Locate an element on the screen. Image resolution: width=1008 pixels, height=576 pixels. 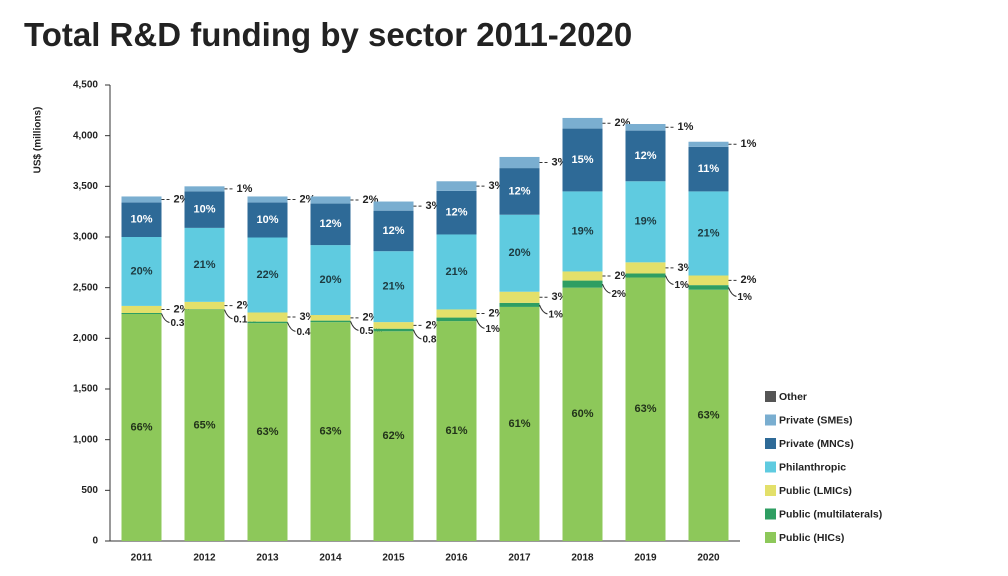
data-label: 61% is located at coordinates (519, 424).